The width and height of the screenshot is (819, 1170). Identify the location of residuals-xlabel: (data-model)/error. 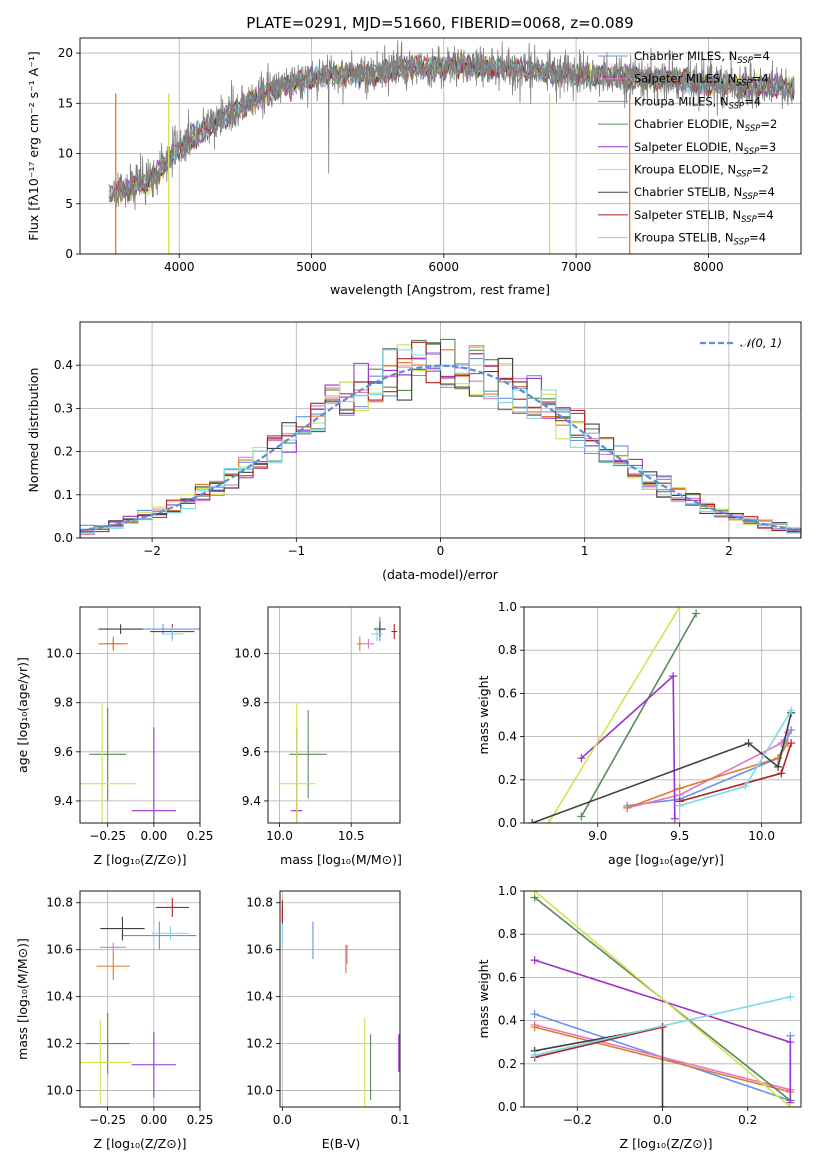
(440, 574).